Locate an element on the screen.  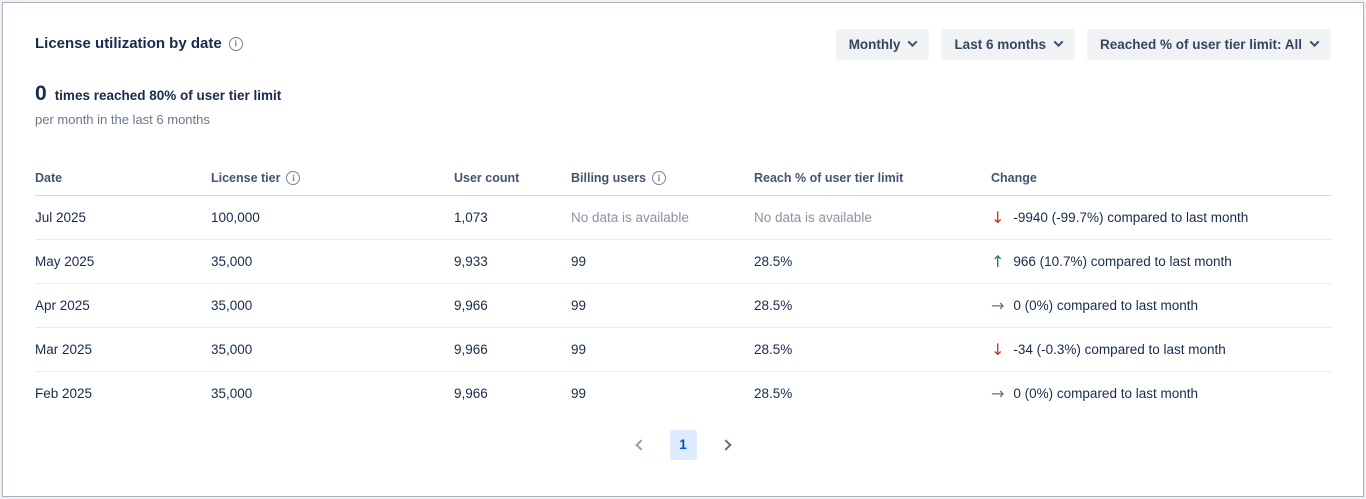
billing-users-cell: No data is available is located at coordinates (662, 217).